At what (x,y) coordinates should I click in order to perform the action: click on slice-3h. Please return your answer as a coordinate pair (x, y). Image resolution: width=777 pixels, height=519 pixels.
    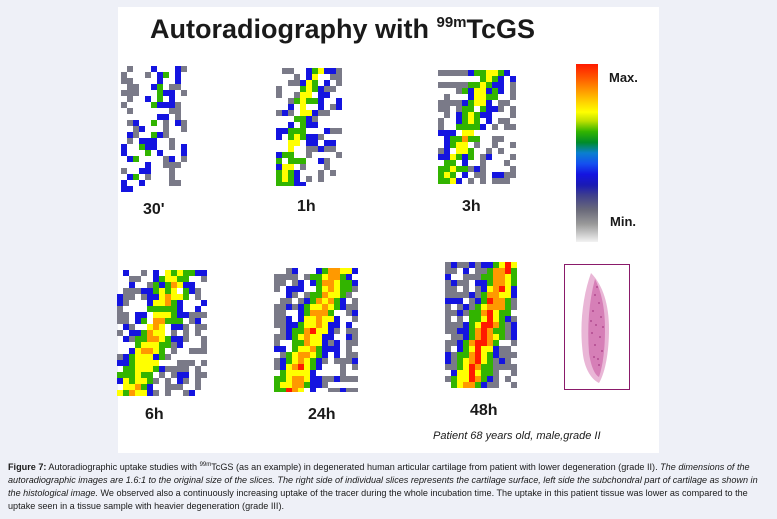
    Looking at the image, I should click on (478, 128).